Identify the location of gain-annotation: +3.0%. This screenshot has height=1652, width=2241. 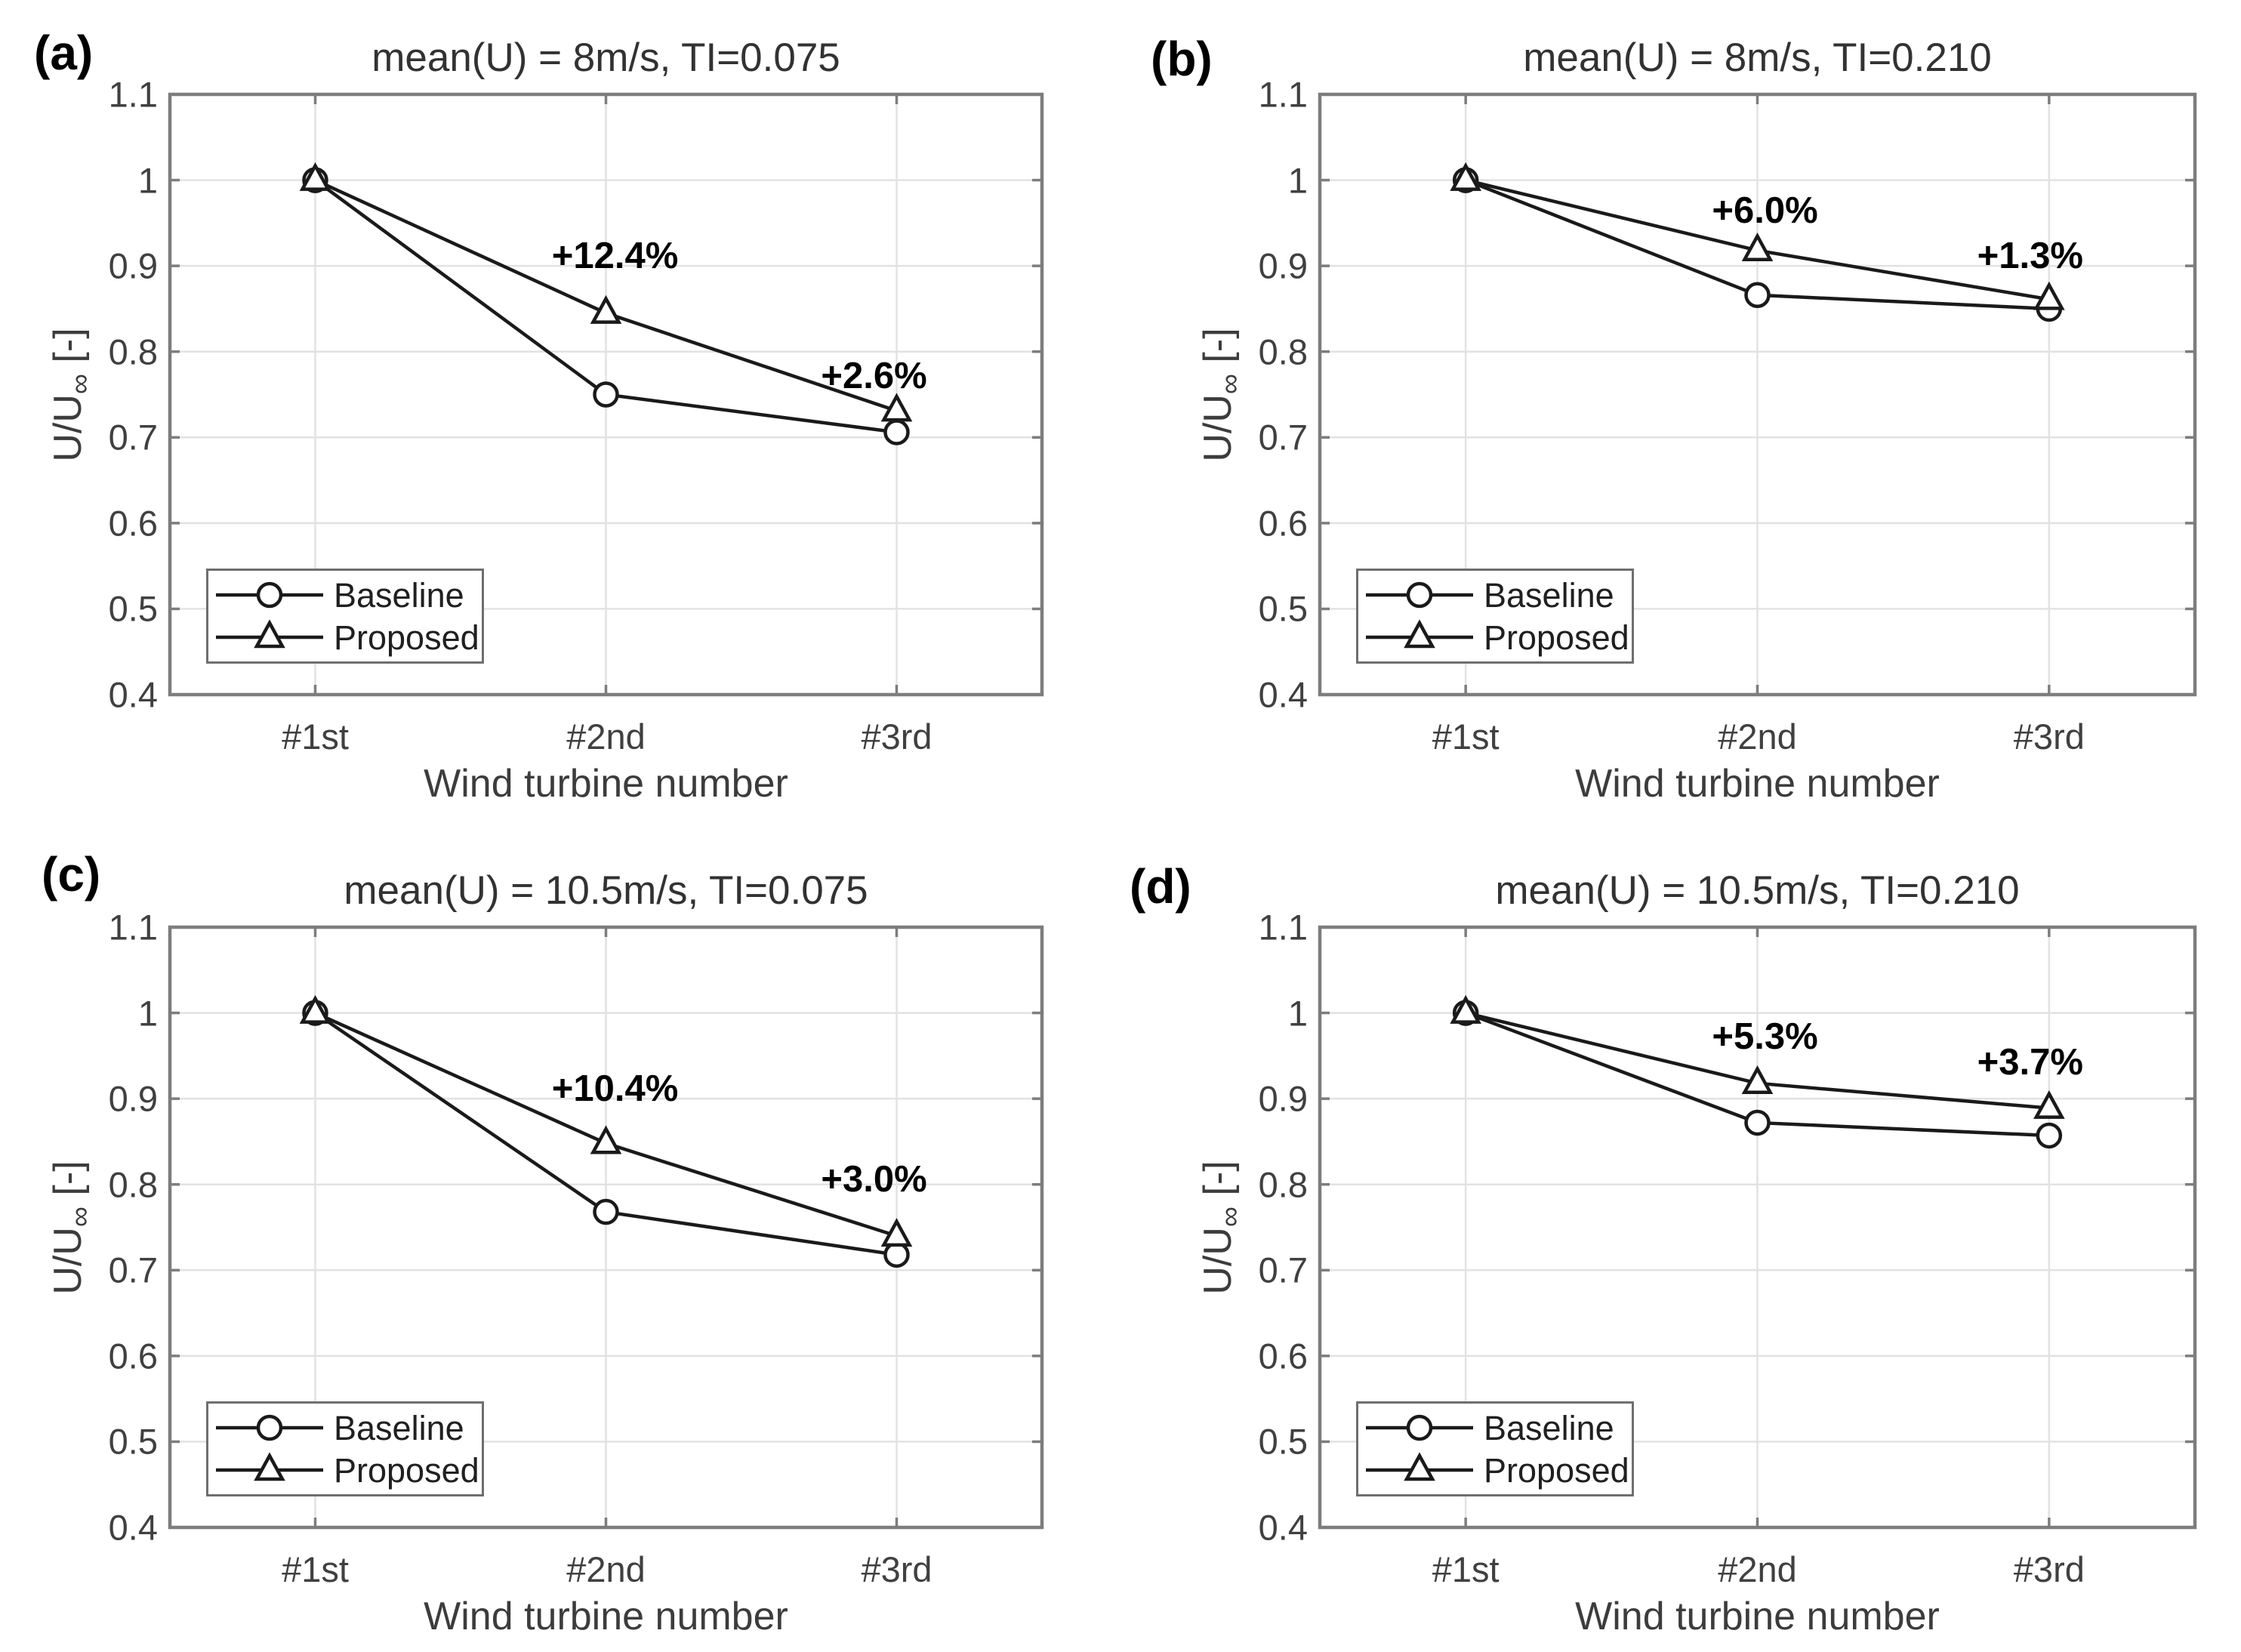
(874, 1179).